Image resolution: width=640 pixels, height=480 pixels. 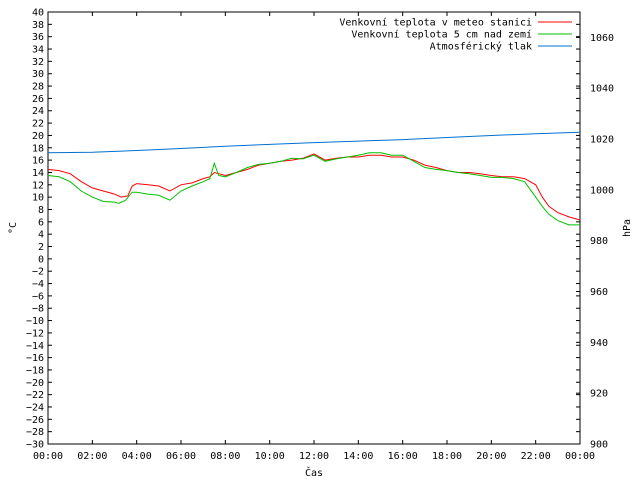 I want to click on y-left-tick-label: 18, so click(x=38, y=148).